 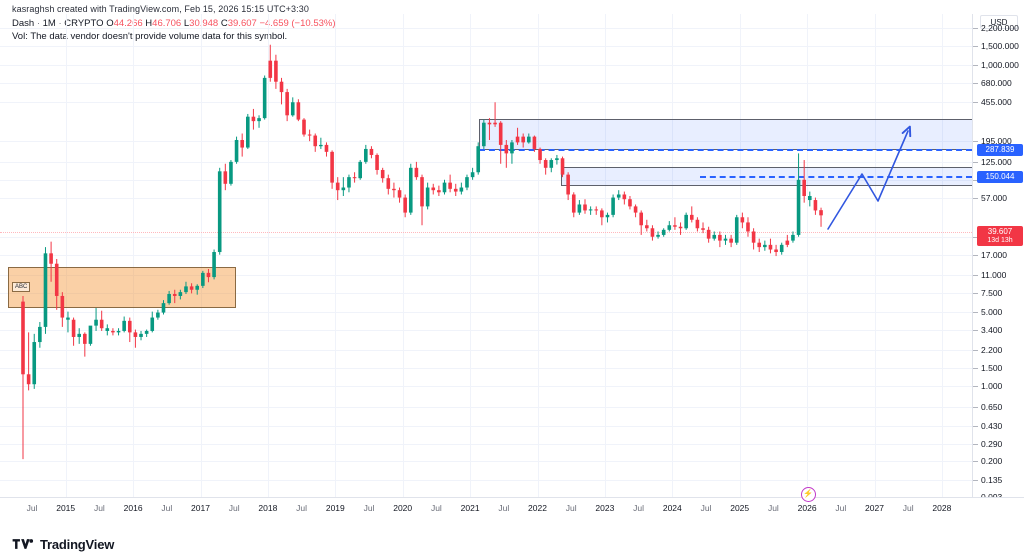 What do you see at coordinates (992, 480) in the screenshot?
I see `price-tick-label: 0.135` at bounding box center [992, 480].